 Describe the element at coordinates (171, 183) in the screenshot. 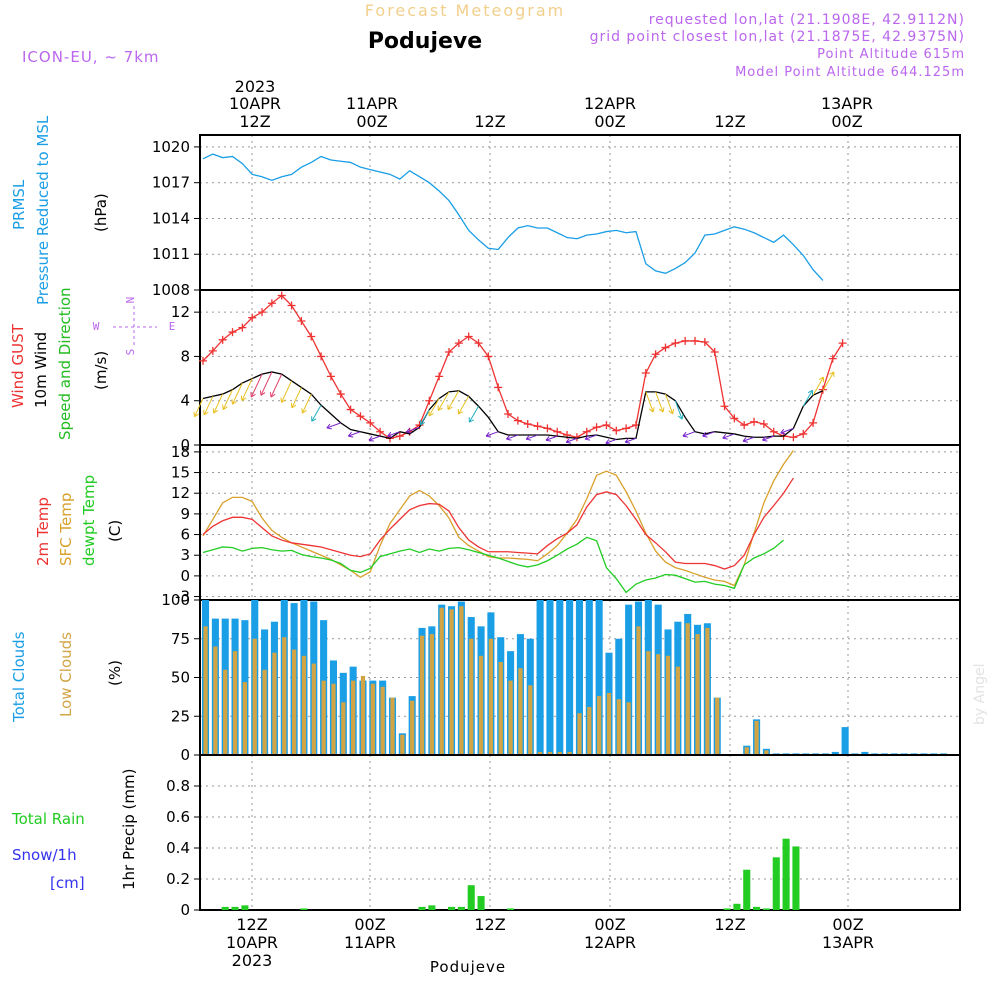

I see `pressure-ytick-label: 1017` at that location.